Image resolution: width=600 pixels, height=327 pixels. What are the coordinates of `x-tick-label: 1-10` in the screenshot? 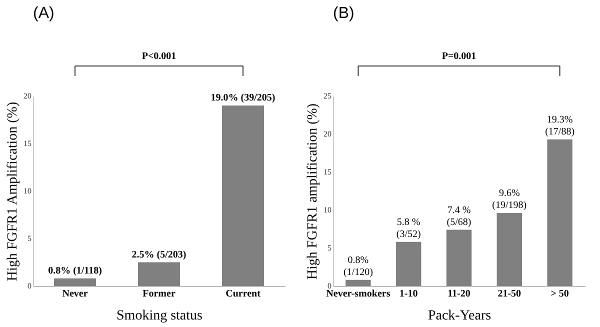 It's located at (408, 294).